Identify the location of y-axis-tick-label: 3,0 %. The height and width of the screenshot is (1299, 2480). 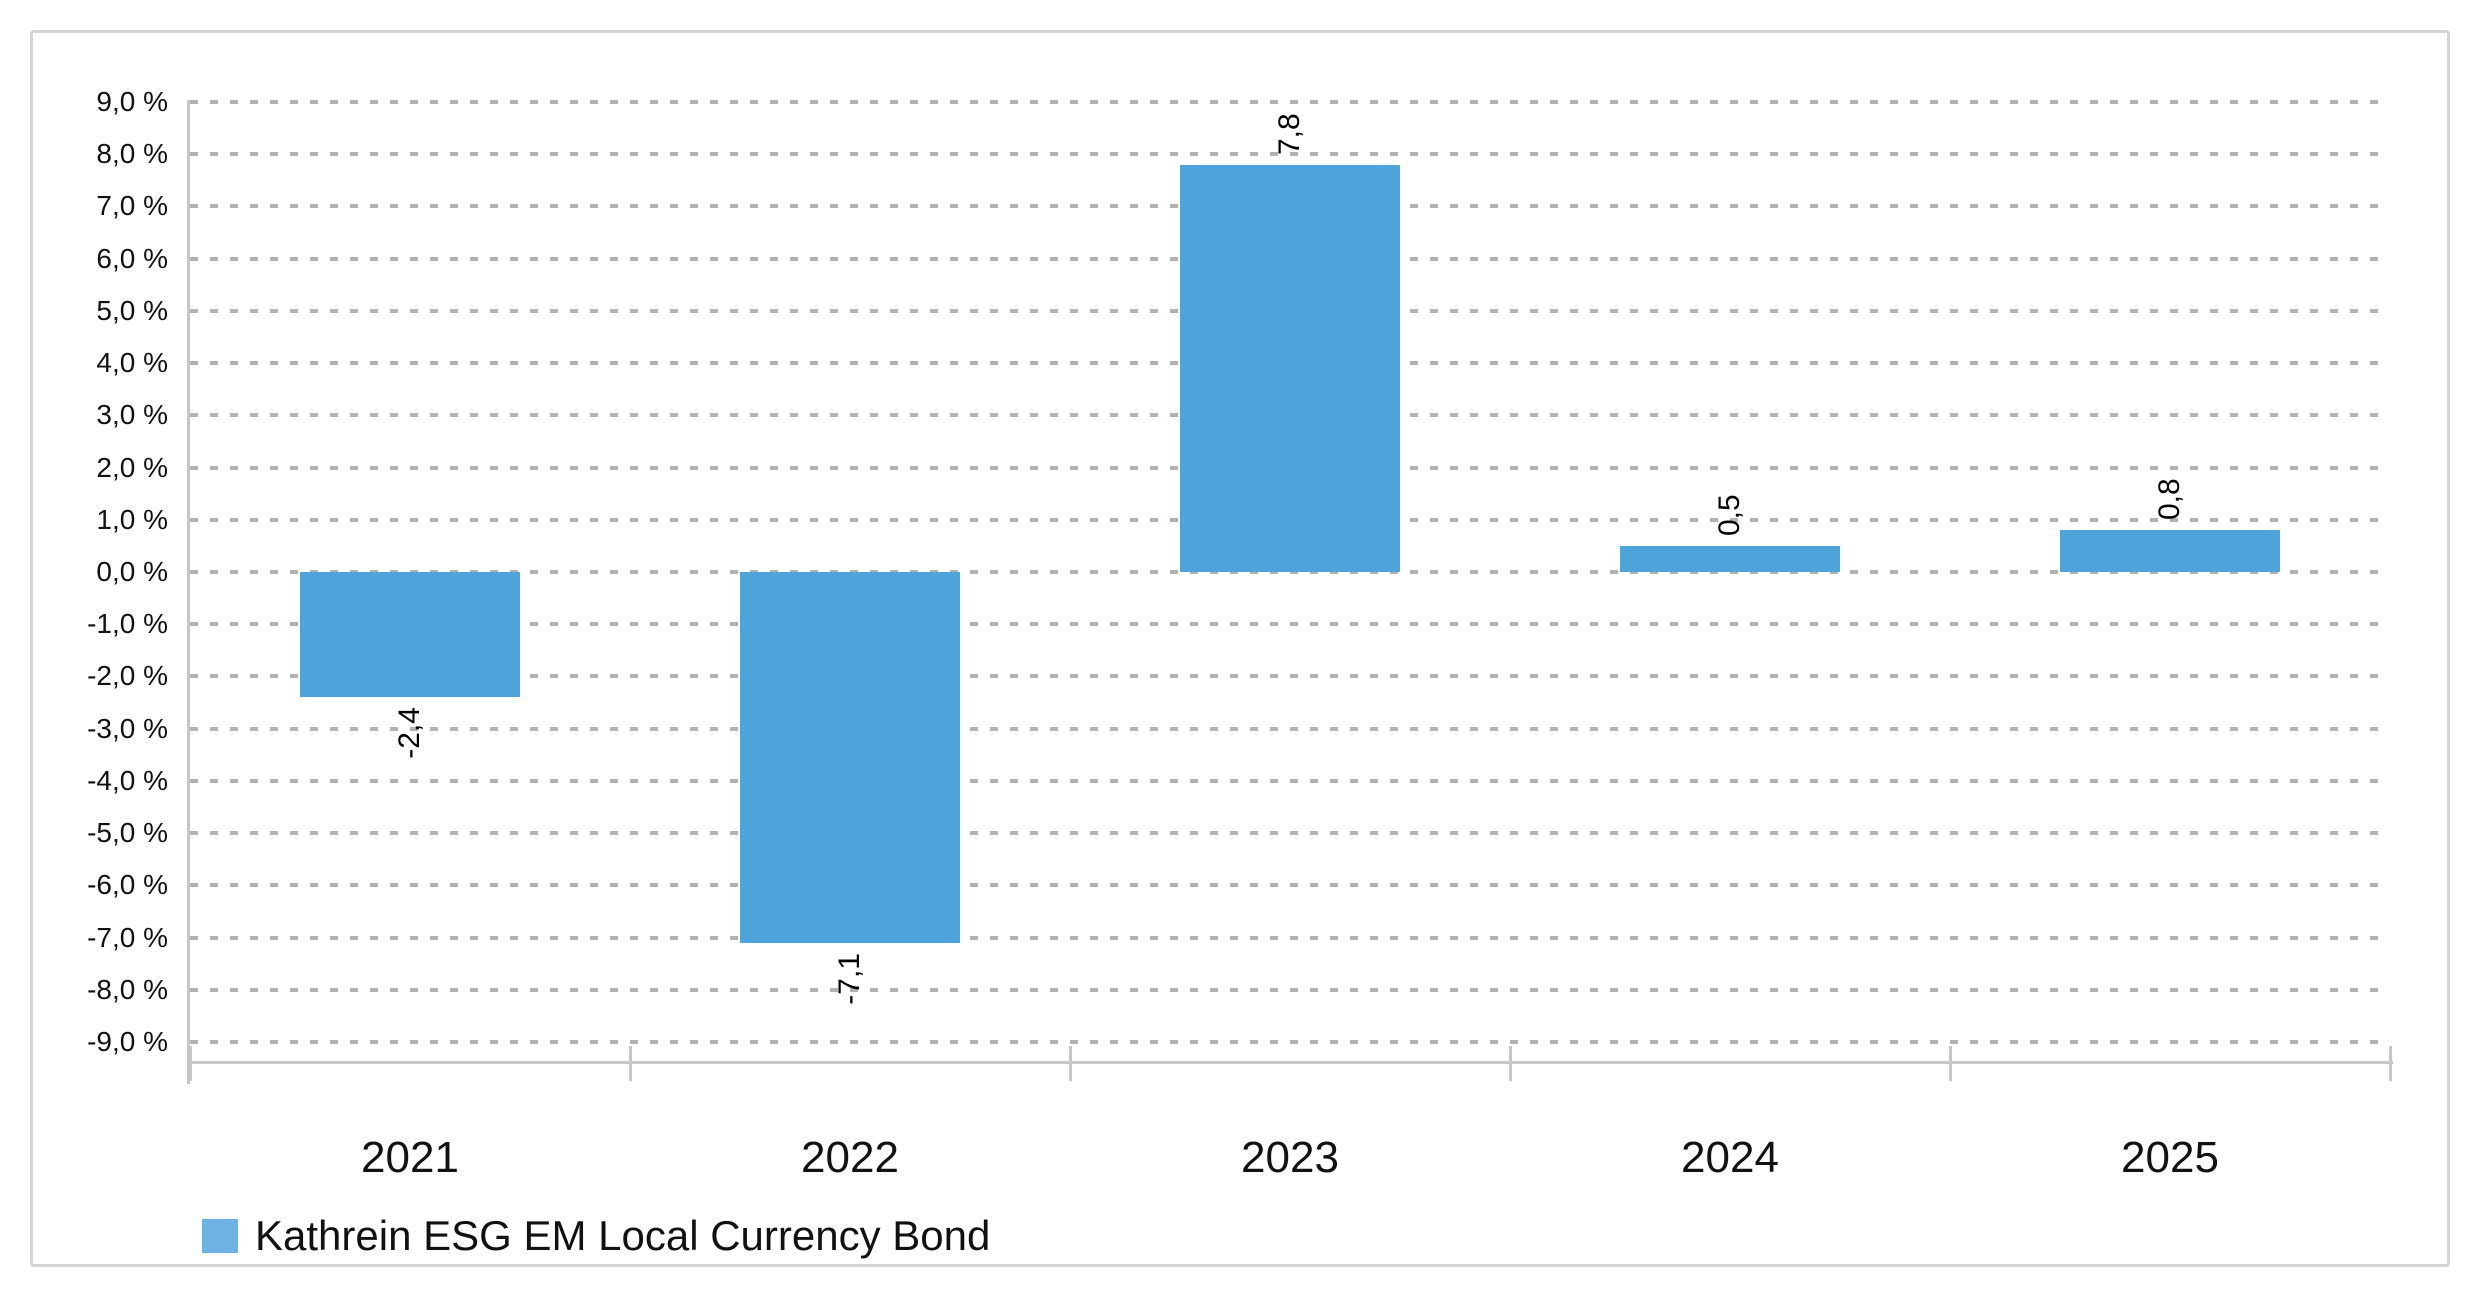
(132, 415).